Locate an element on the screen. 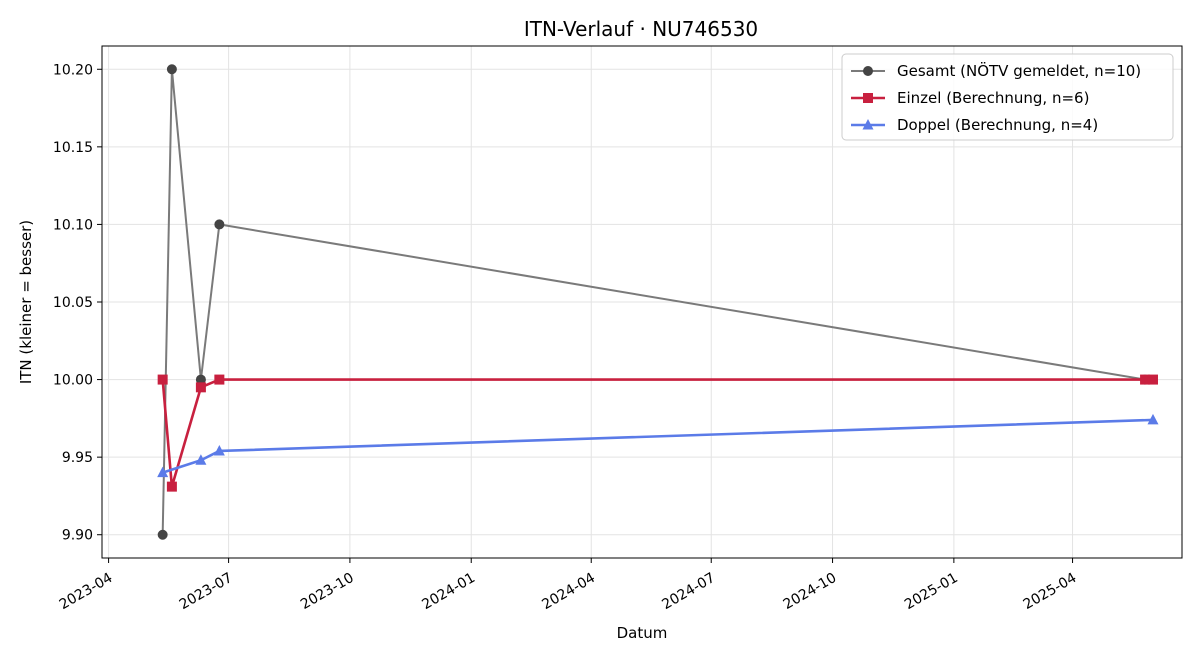 The height and width of the screenshot is (660, 1200). y-axis: 9.90 9.95 10.00 10.05 10.10 10.15 10.20 is located at coordinates (77, 303).